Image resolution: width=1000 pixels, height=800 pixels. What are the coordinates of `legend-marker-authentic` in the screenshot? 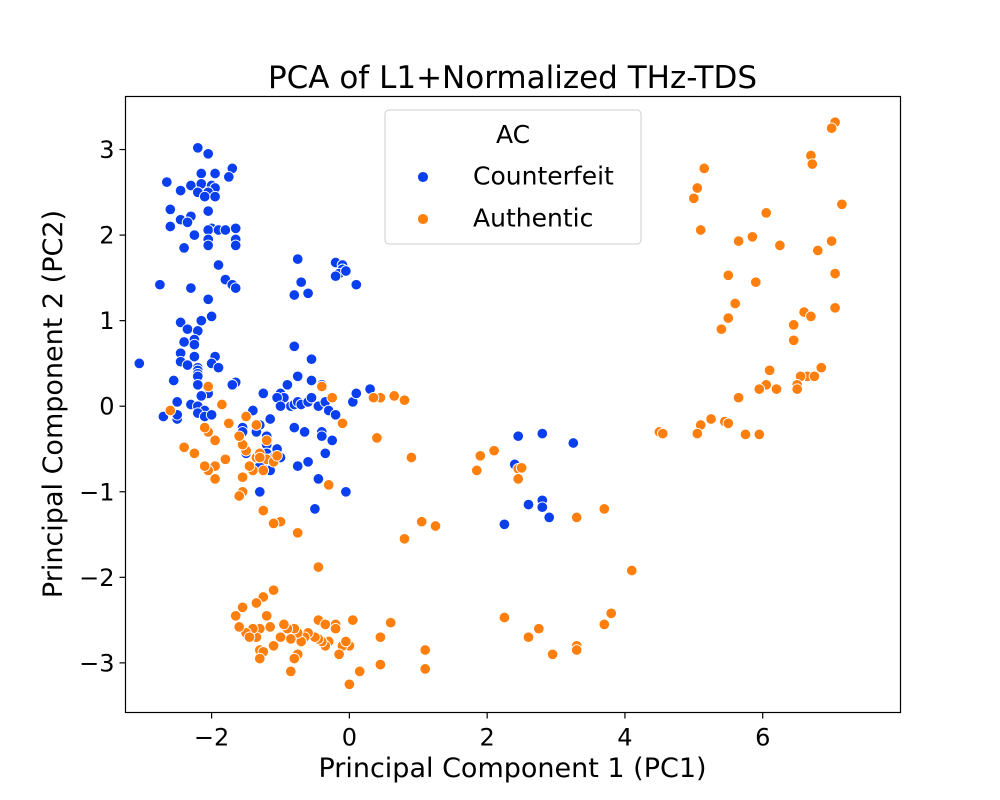 It's located at (423, 219).